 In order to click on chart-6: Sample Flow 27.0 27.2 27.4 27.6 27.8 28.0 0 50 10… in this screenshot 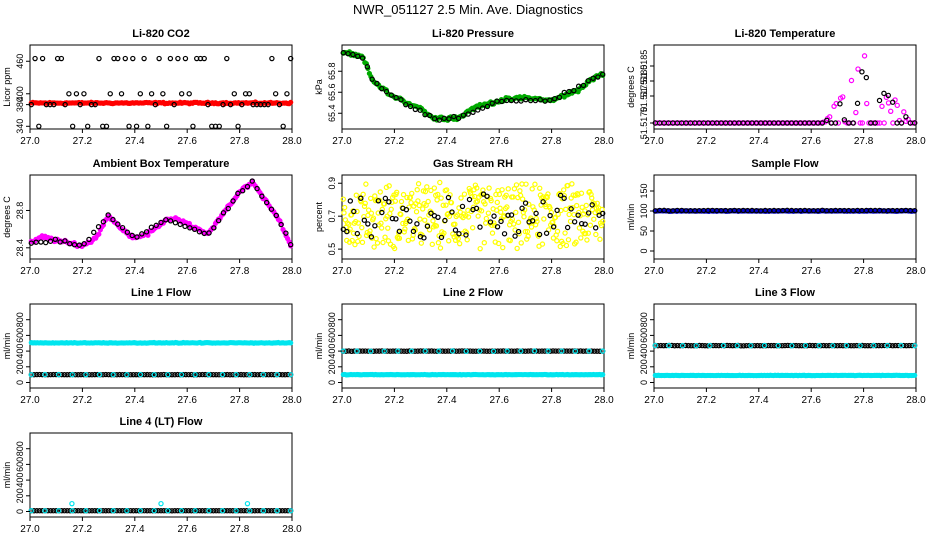, I will do `click(776, 217)`.